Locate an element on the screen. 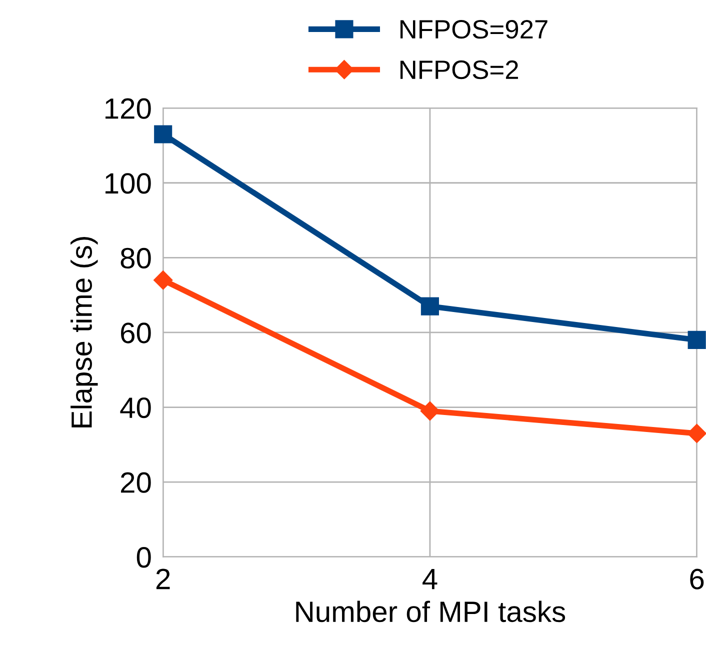  x-tick-label: 6 is located at coordinates (697, 579).